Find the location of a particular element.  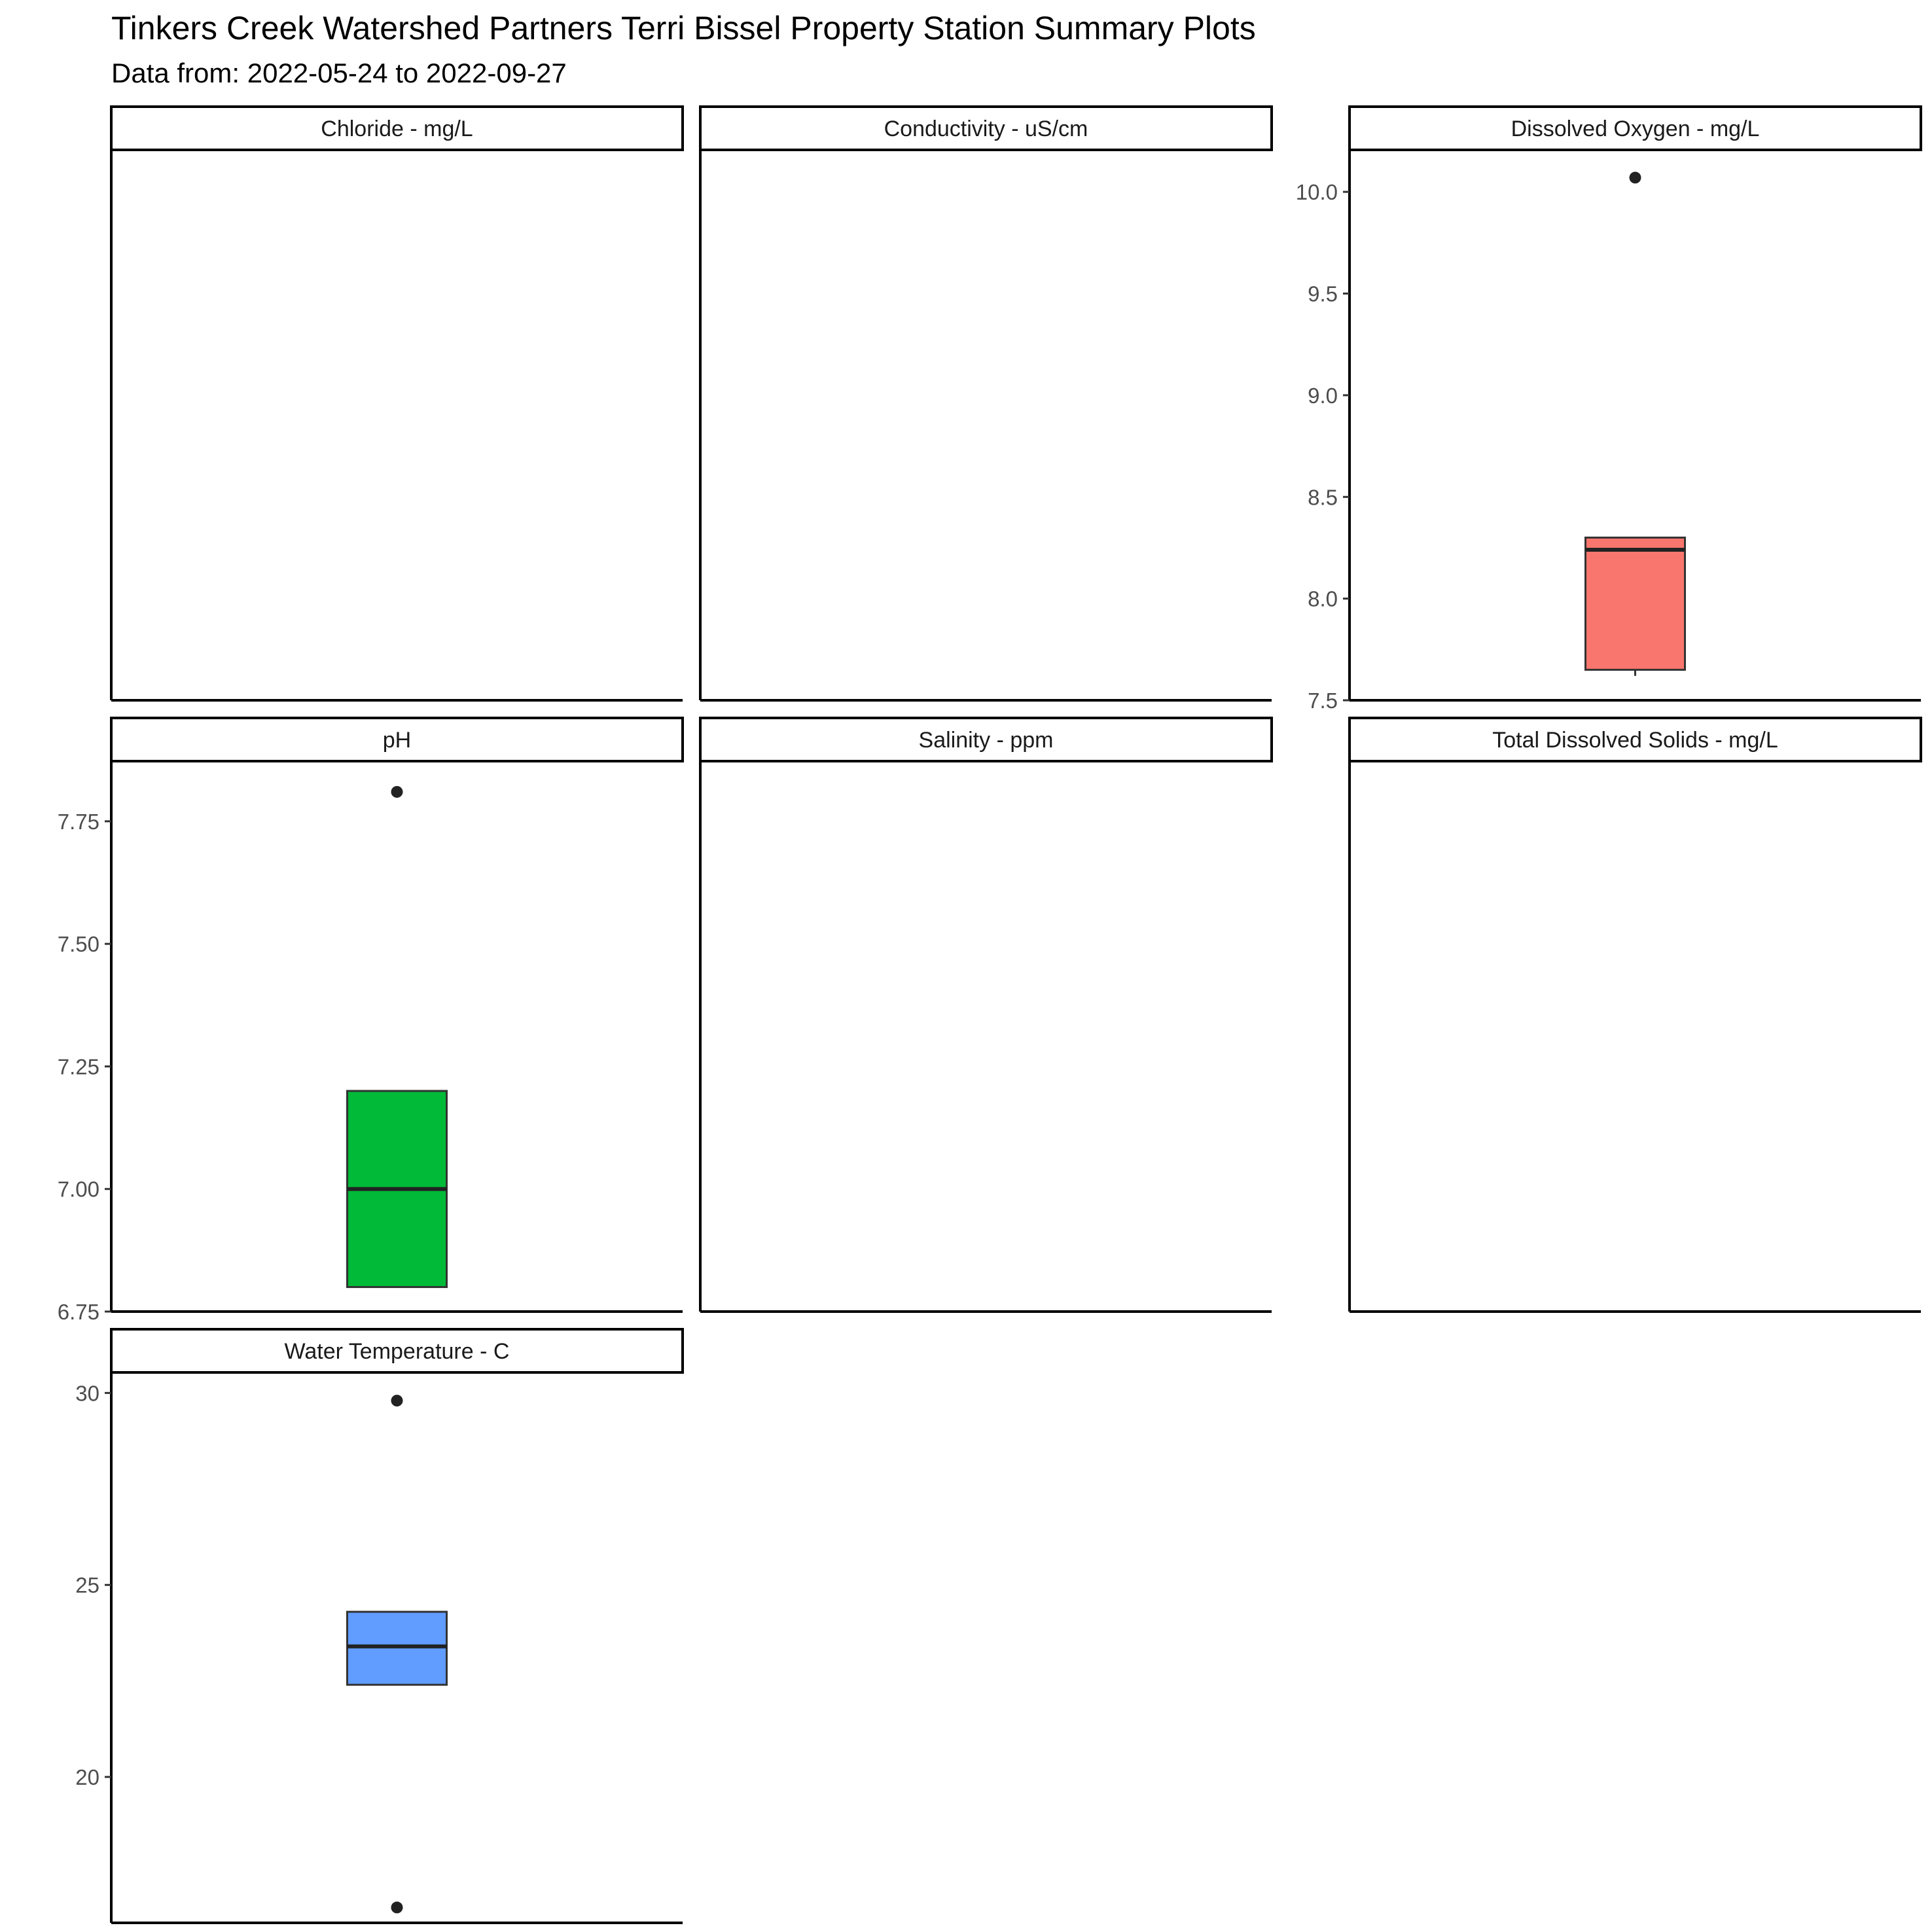

facet-strip-label: Conductivity - uS/cm is located at coordinates (986, 128).